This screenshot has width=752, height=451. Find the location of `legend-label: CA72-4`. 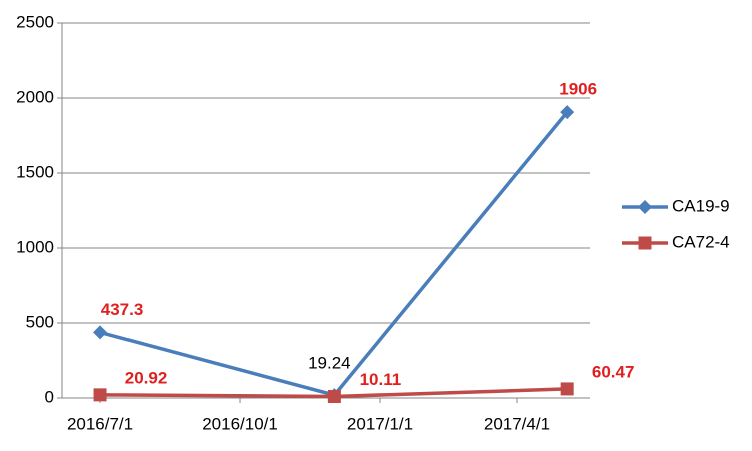

legend-label: CA72-4 is located at coordinates (701, 241).